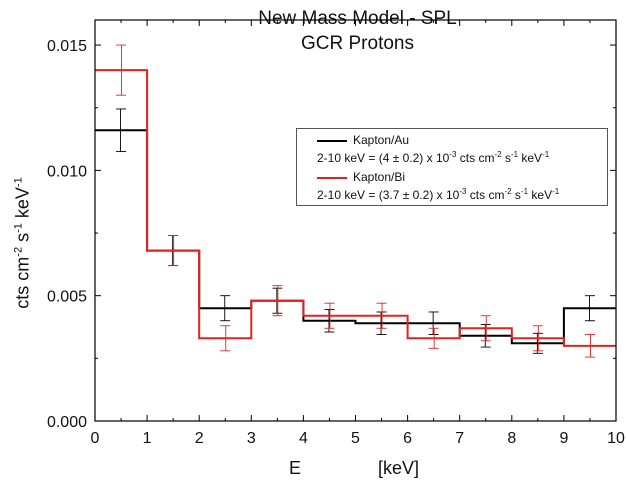  I want to click on y-tick-label: 0.005, so click(67, 297).